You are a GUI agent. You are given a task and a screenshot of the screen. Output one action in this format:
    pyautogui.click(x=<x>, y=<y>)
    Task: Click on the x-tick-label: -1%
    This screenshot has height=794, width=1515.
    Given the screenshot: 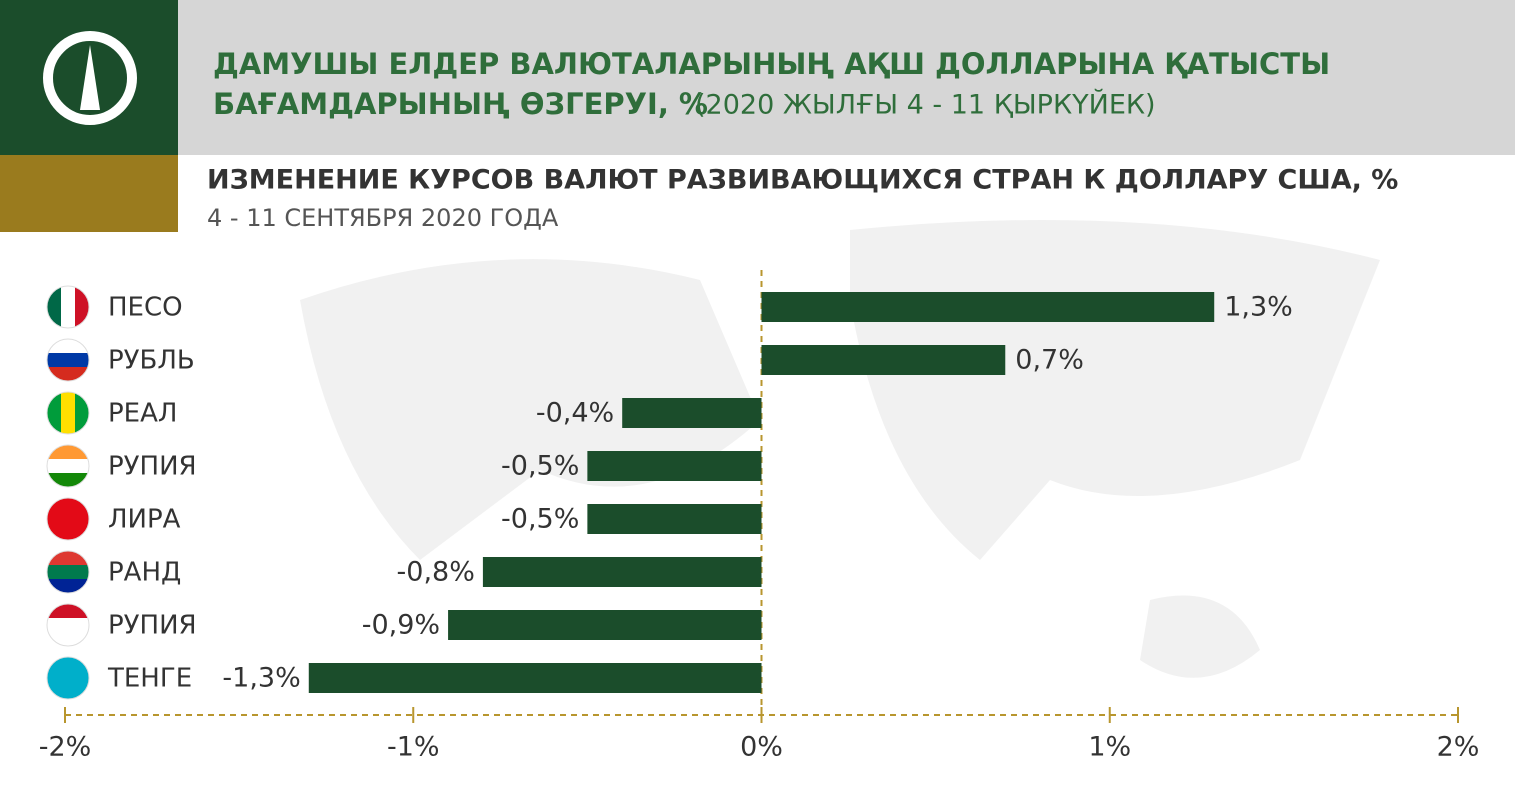 What is the action you would take?
    pyautogui.click(x=413, y=747)
    